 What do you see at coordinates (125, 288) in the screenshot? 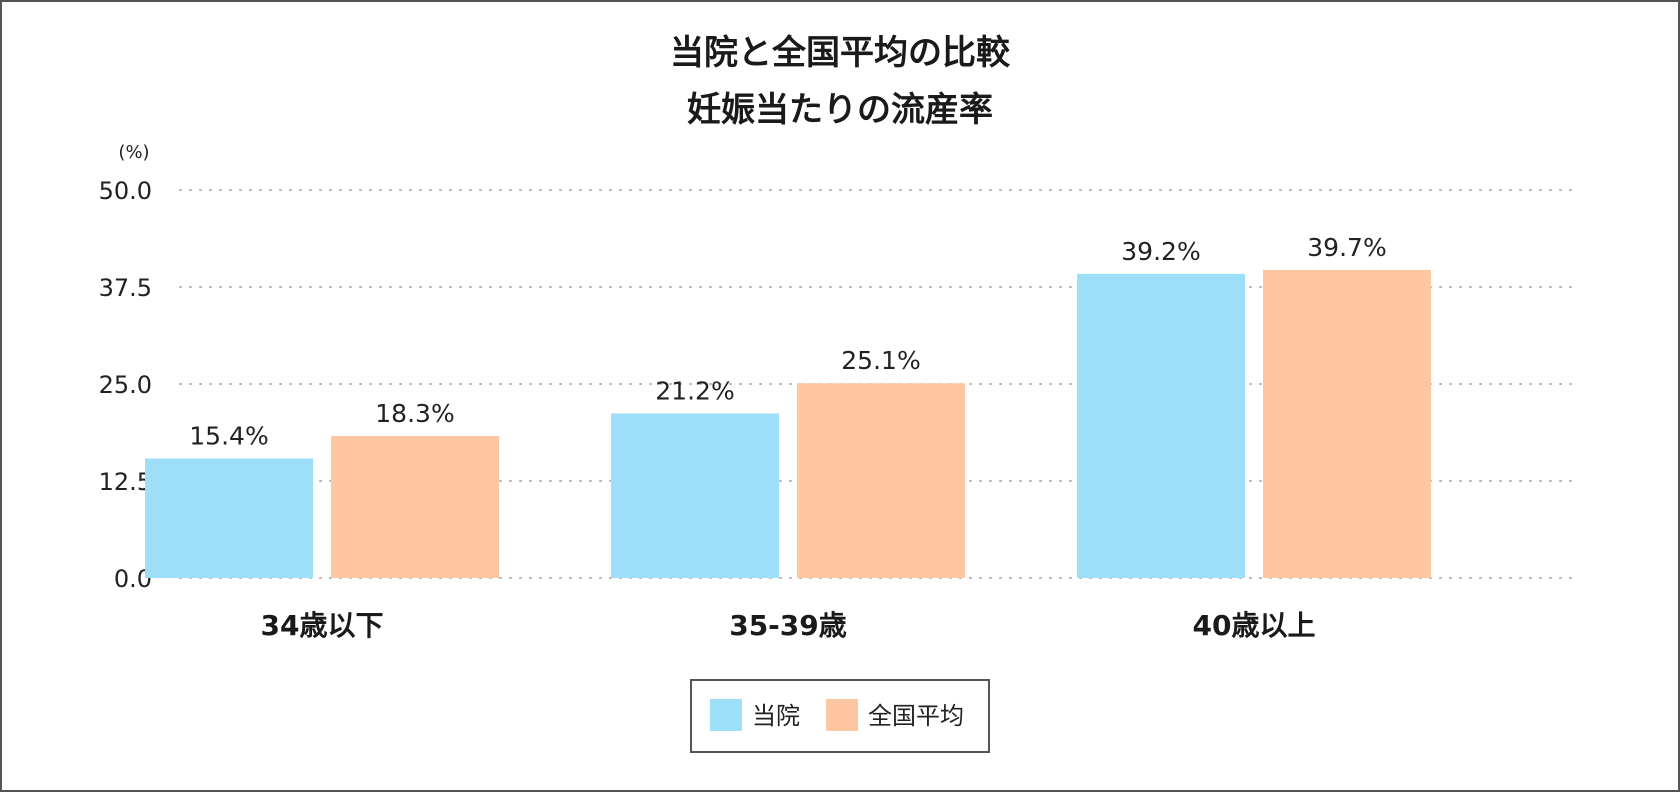
I see `y-tick-label: 37.5` at bounding box center [125, 288].